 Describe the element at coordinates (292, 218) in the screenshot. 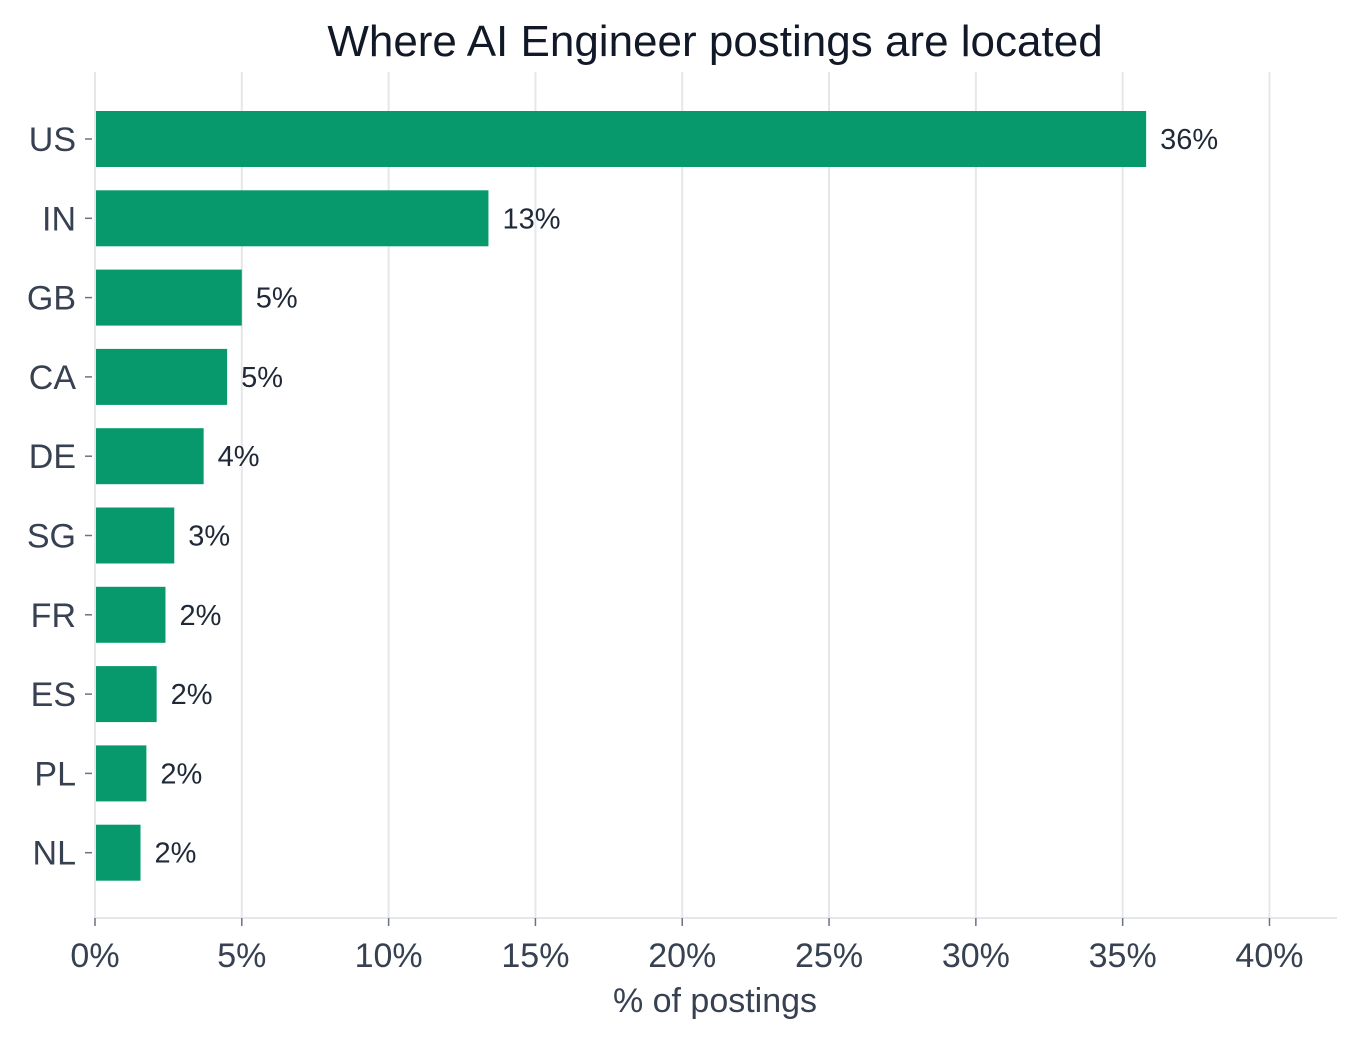

I see `bar-in` at that location.